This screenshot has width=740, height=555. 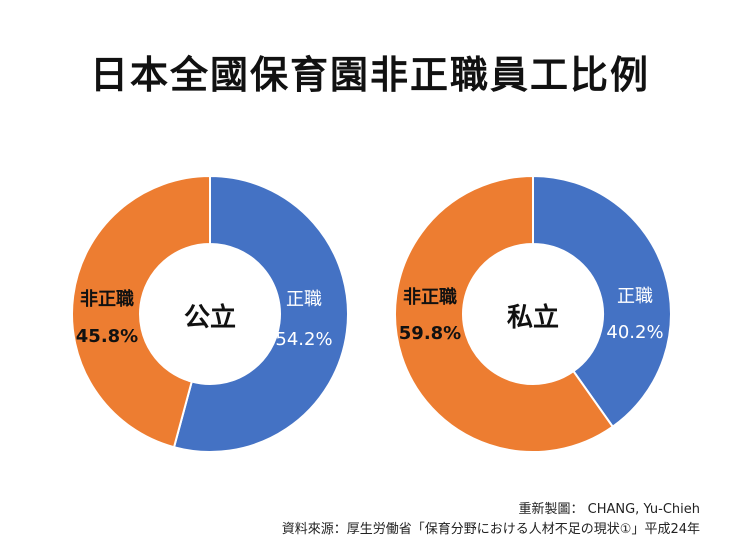 I want to click on slice-public-nonregular, so click(x=141, y=311).